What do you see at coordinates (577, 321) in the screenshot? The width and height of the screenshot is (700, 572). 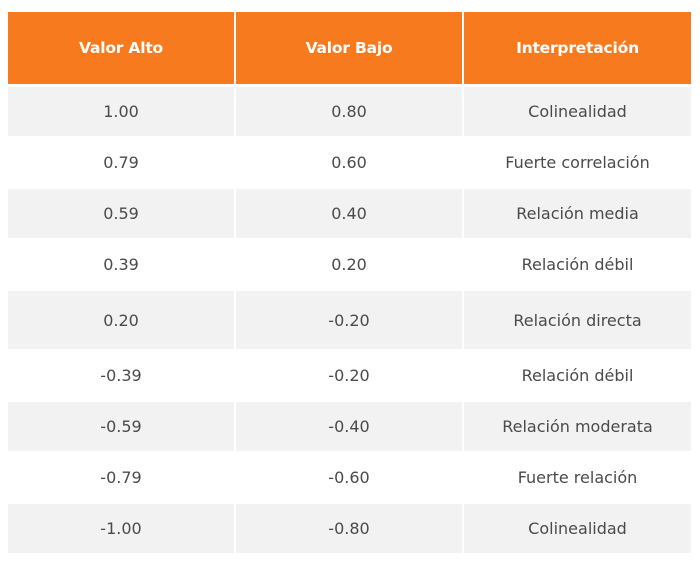 I see `cell-interpretacion: Relación directa` at bounding box center [577, 321].